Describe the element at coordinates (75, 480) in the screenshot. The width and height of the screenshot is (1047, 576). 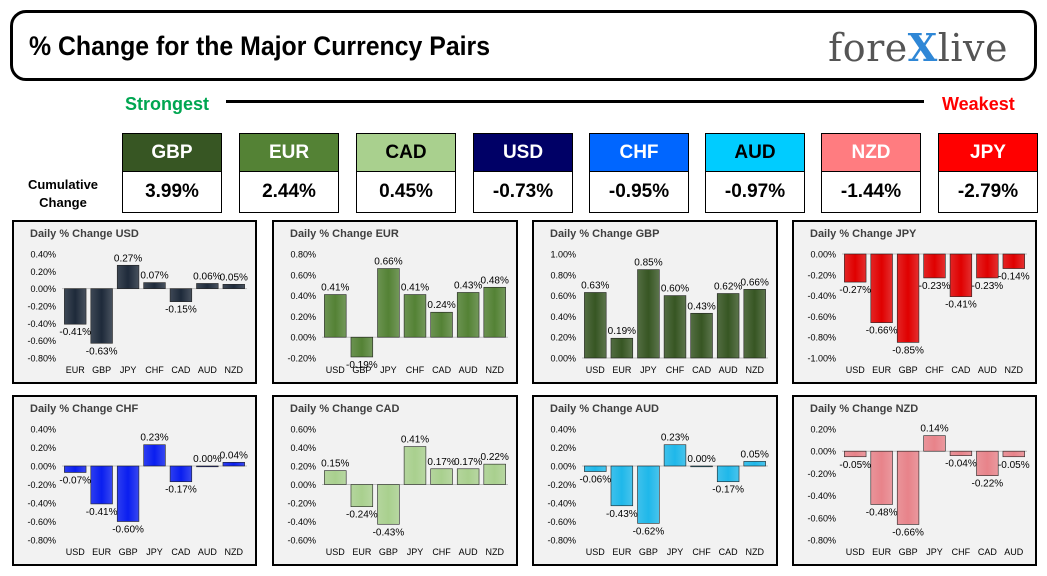
I see `data-label: -0.07%` at that location.